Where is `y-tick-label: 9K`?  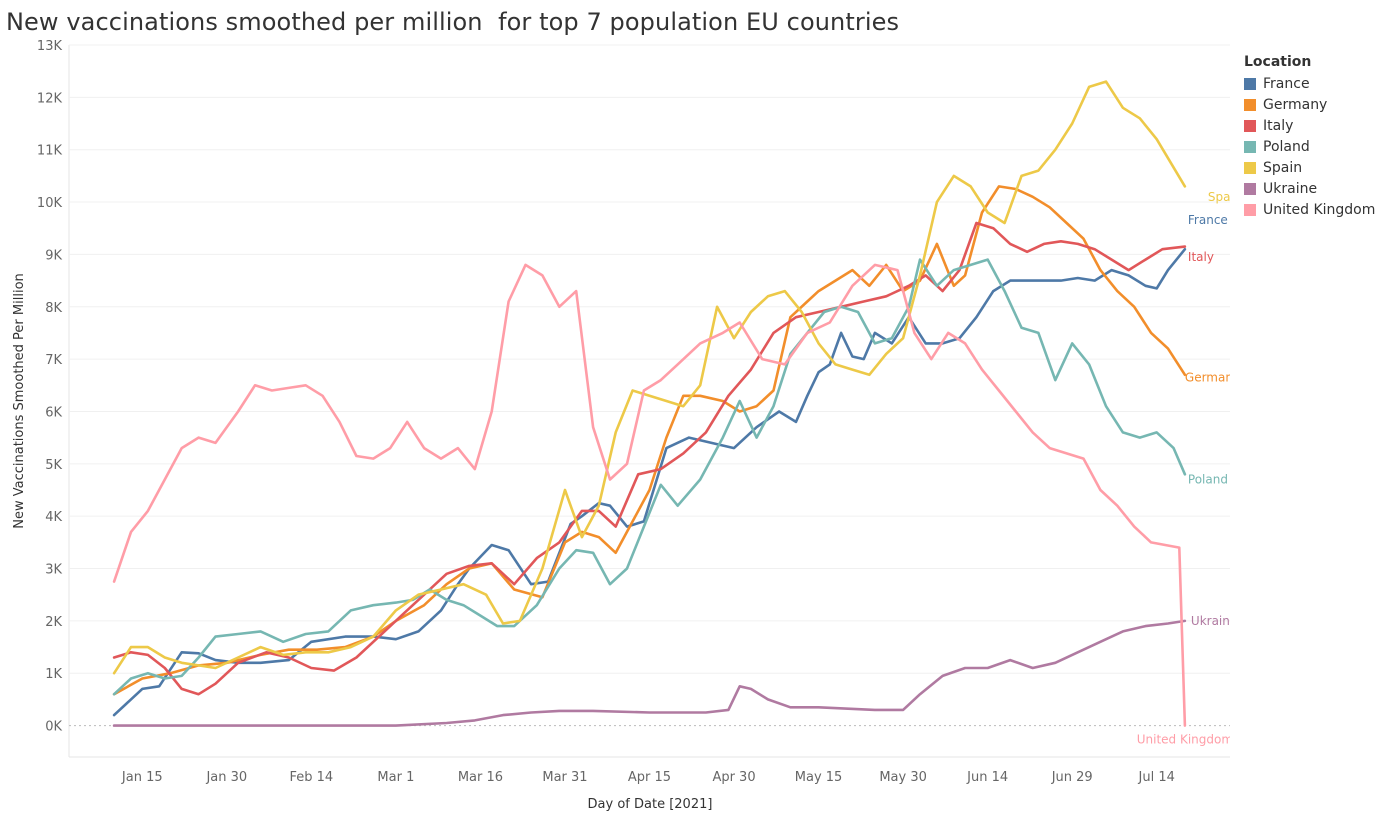 y-tick-label: 9K is located at coordinates (53, 255).